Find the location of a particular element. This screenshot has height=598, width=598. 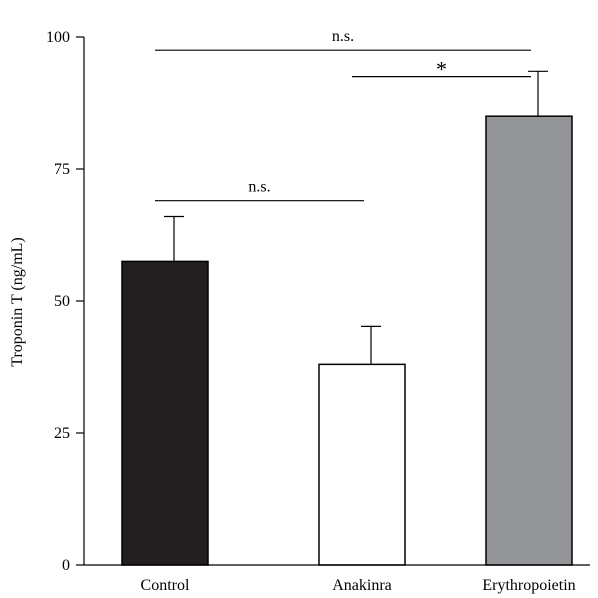

x-category-label: Erythropoietin is located at coordinates (528, 585).